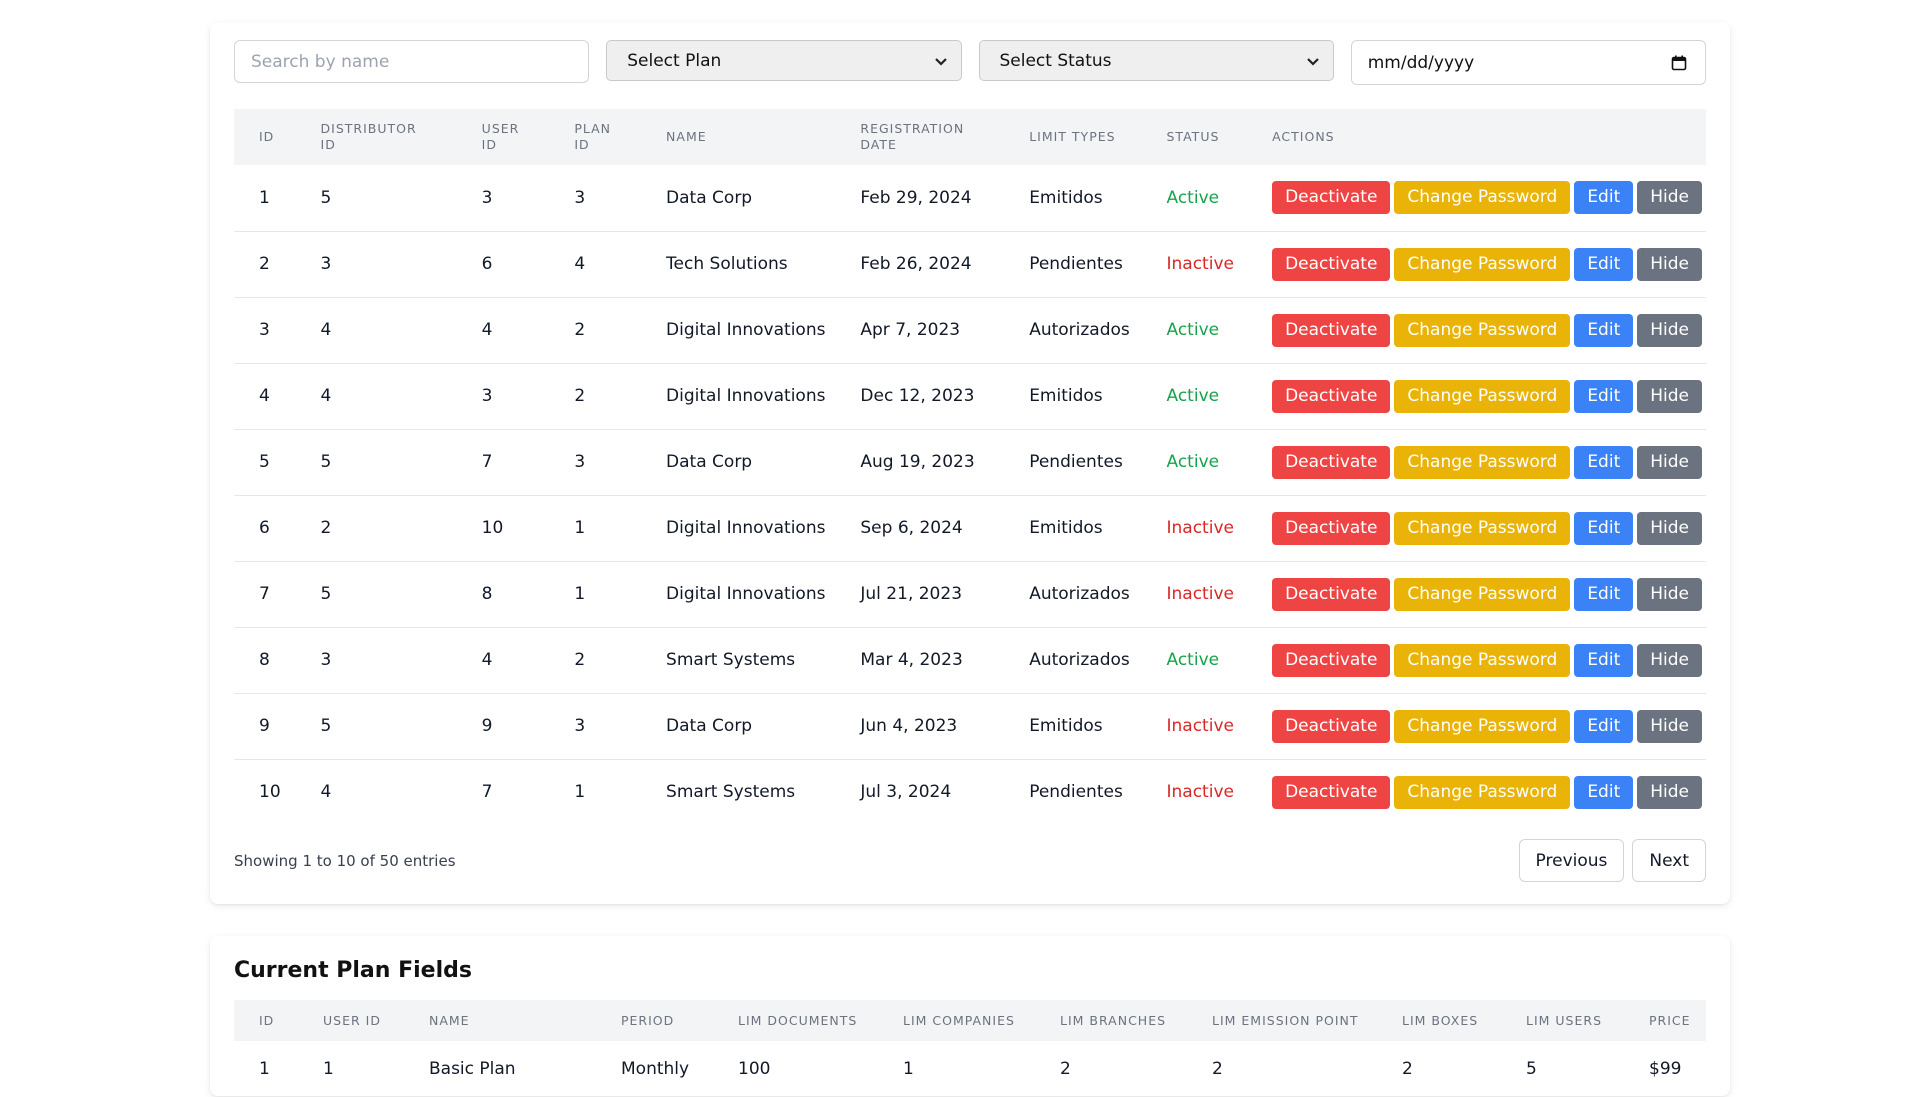  What do you see at coordinates (906, 792) in the screenshot?
I see `cell-date: Jul 3, 2024` at bounding box center [906, 792].